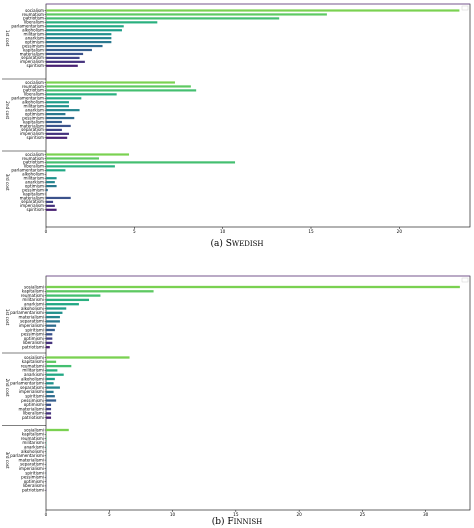 The width and height of the screenshot is (474, 528). I want to click on x-tick-label: 30, so click(426, 514).